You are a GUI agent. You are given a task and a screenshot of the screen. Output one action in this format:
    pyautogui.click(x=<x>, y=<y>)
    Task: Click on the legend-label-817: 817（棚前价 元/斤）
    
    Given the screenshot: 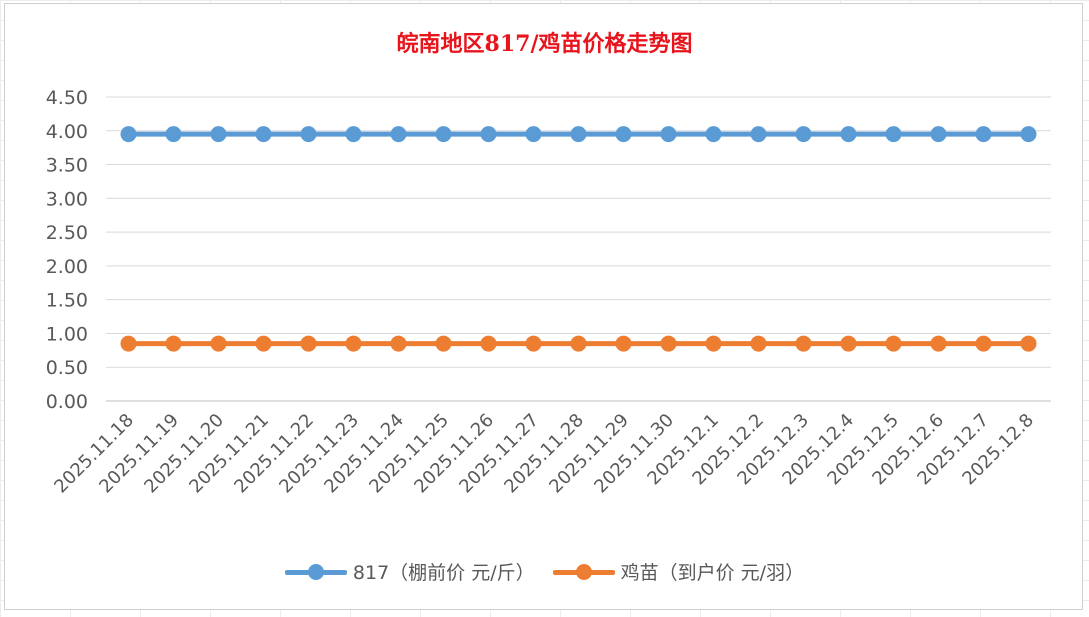 What is the action you would take?
    pyautogui.click(x=443, y=573)
    